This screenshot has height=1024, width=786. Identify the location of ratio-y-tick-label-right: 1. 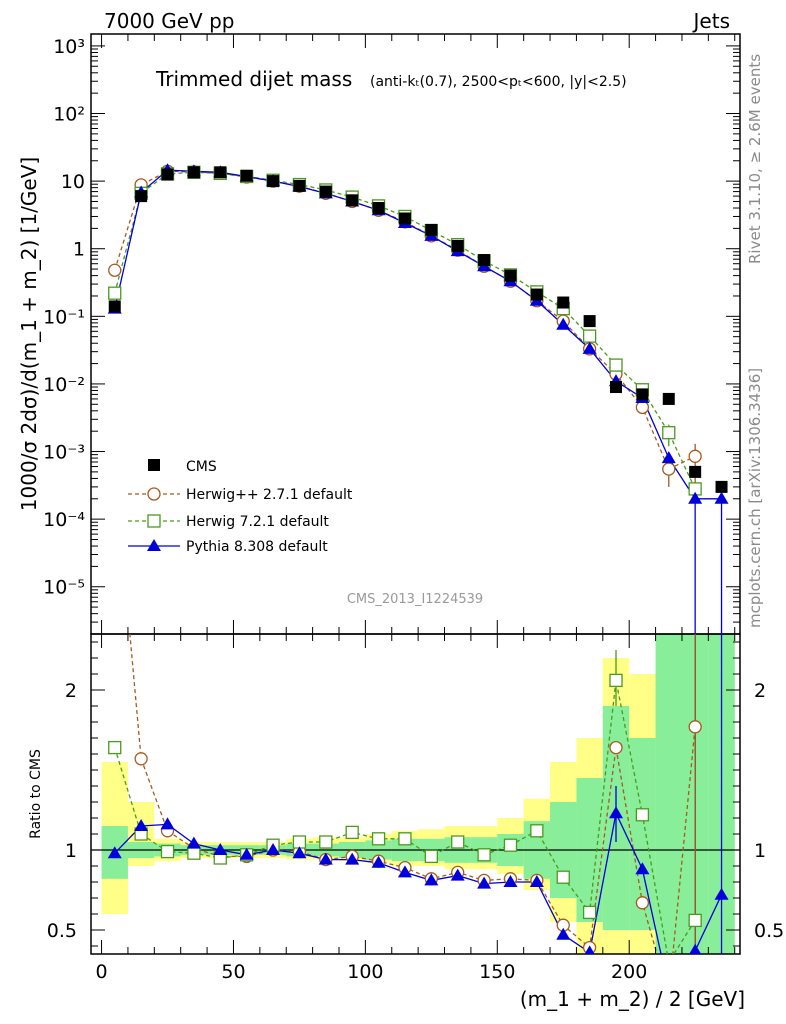
(760, 851).